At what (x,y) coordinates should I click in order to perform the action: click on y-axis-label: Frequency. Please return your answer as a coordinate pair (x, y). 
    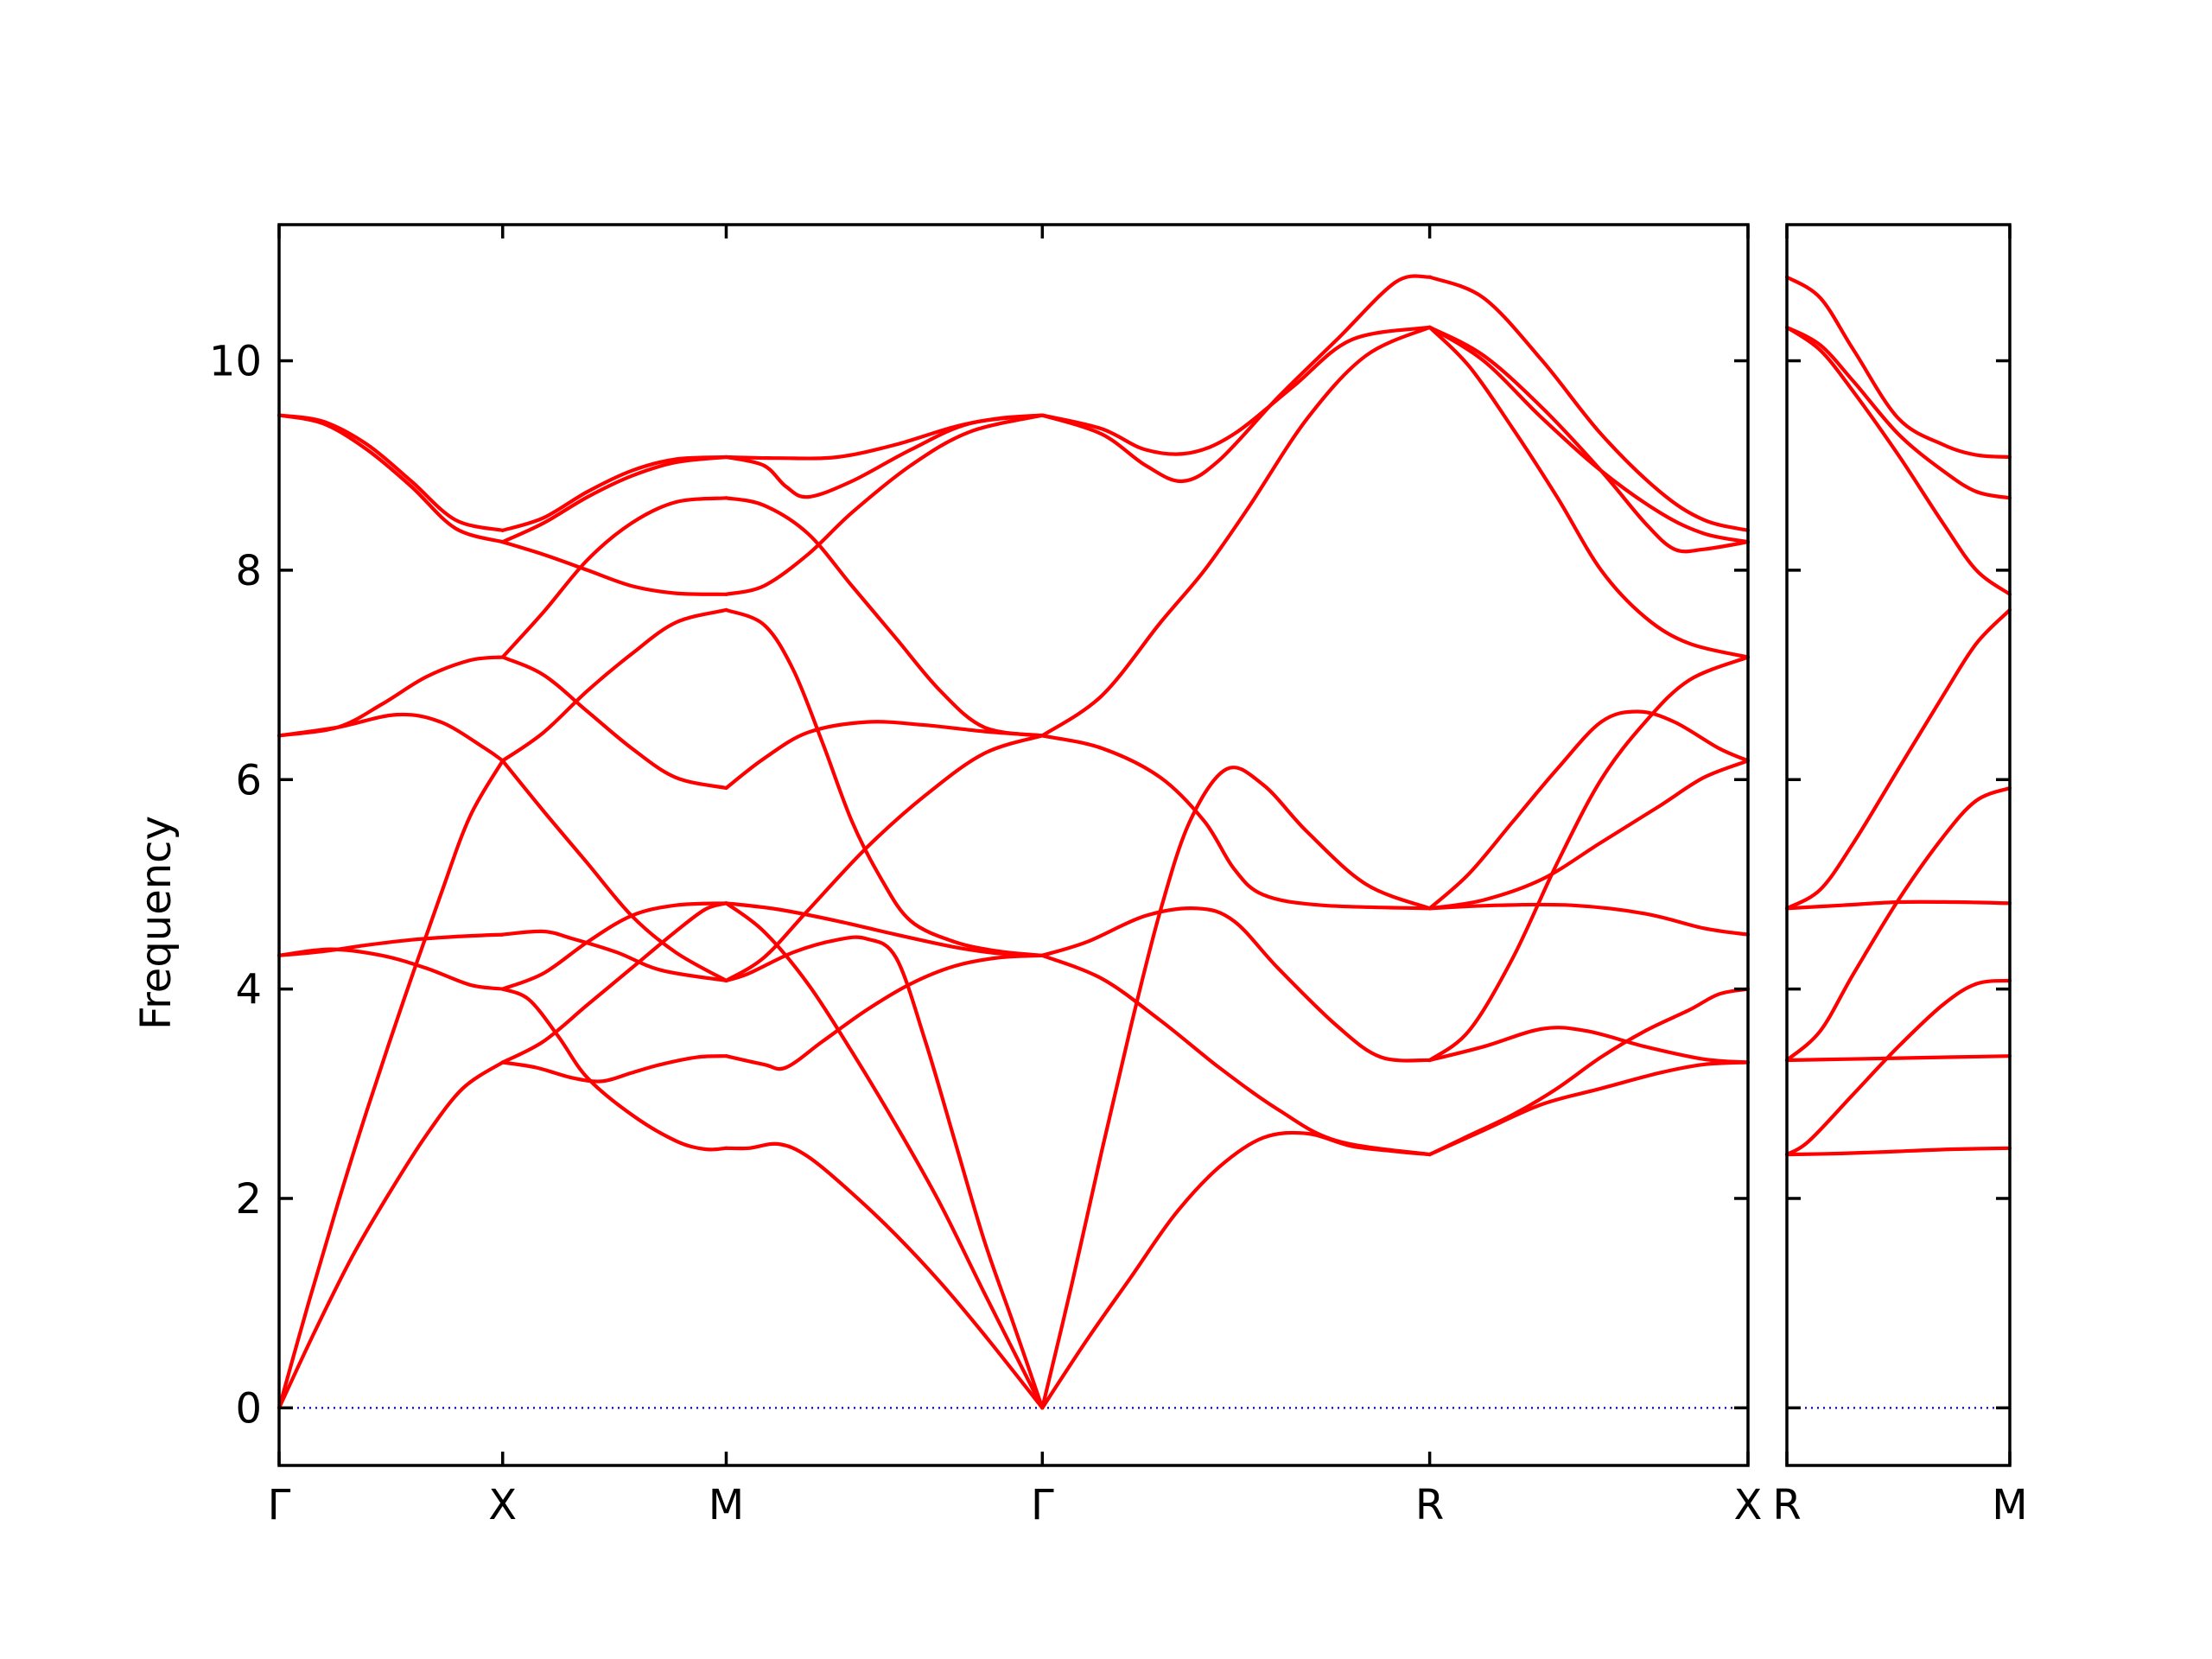
    Looking at the image, I should click on (156, 923).